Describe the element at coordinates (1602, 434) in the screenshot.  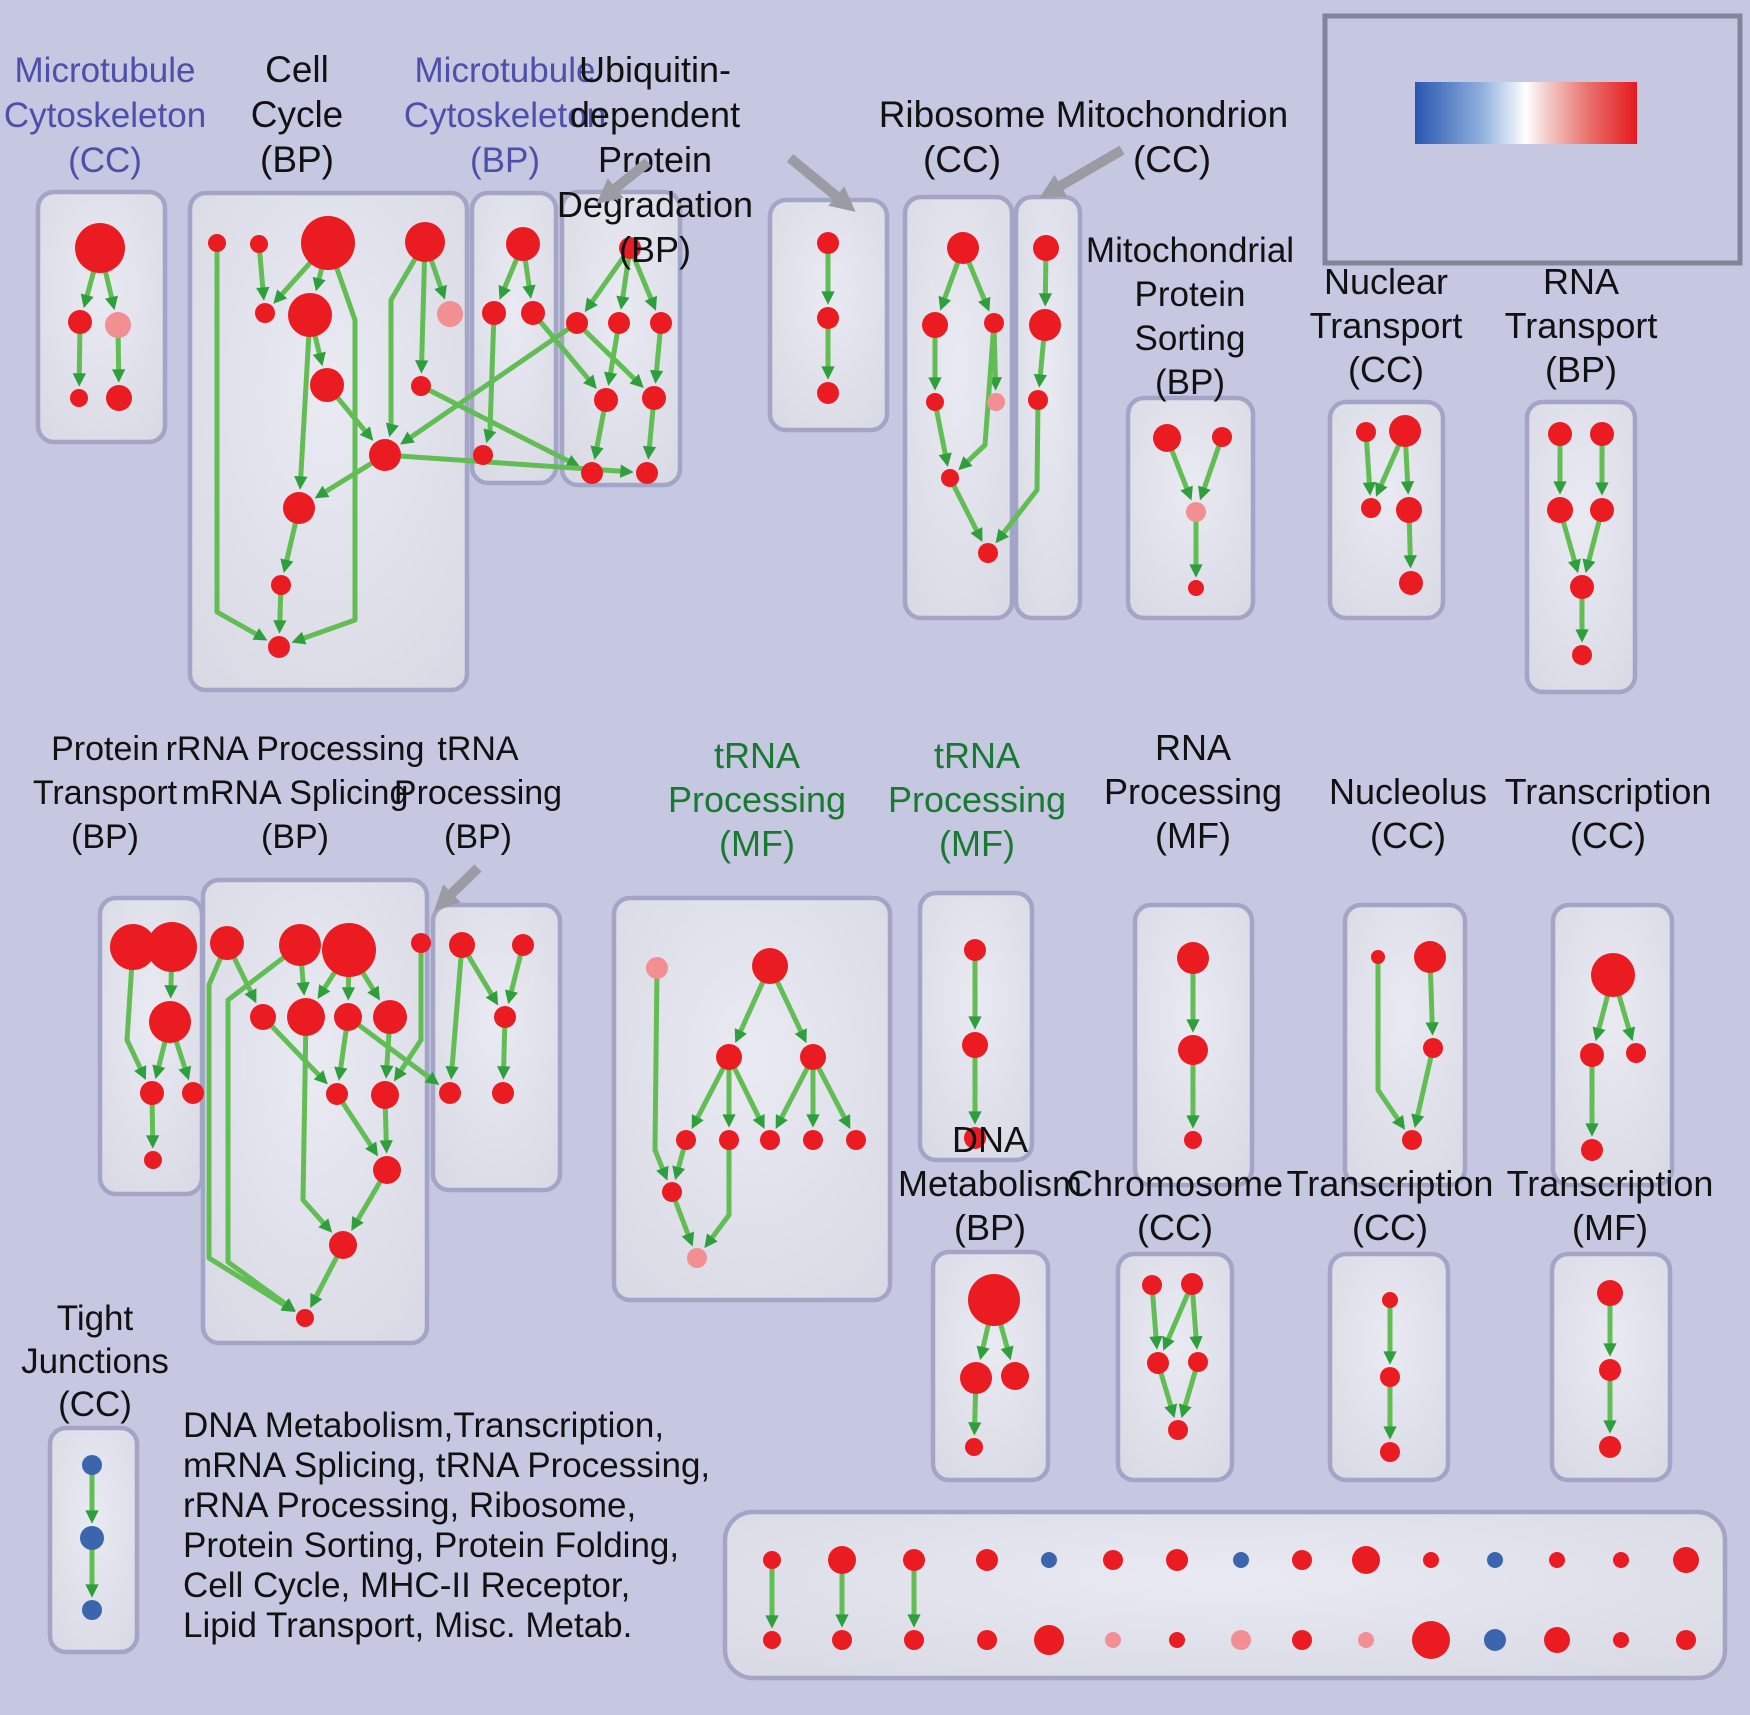
I see `node-rna-transport-tR` at that location.